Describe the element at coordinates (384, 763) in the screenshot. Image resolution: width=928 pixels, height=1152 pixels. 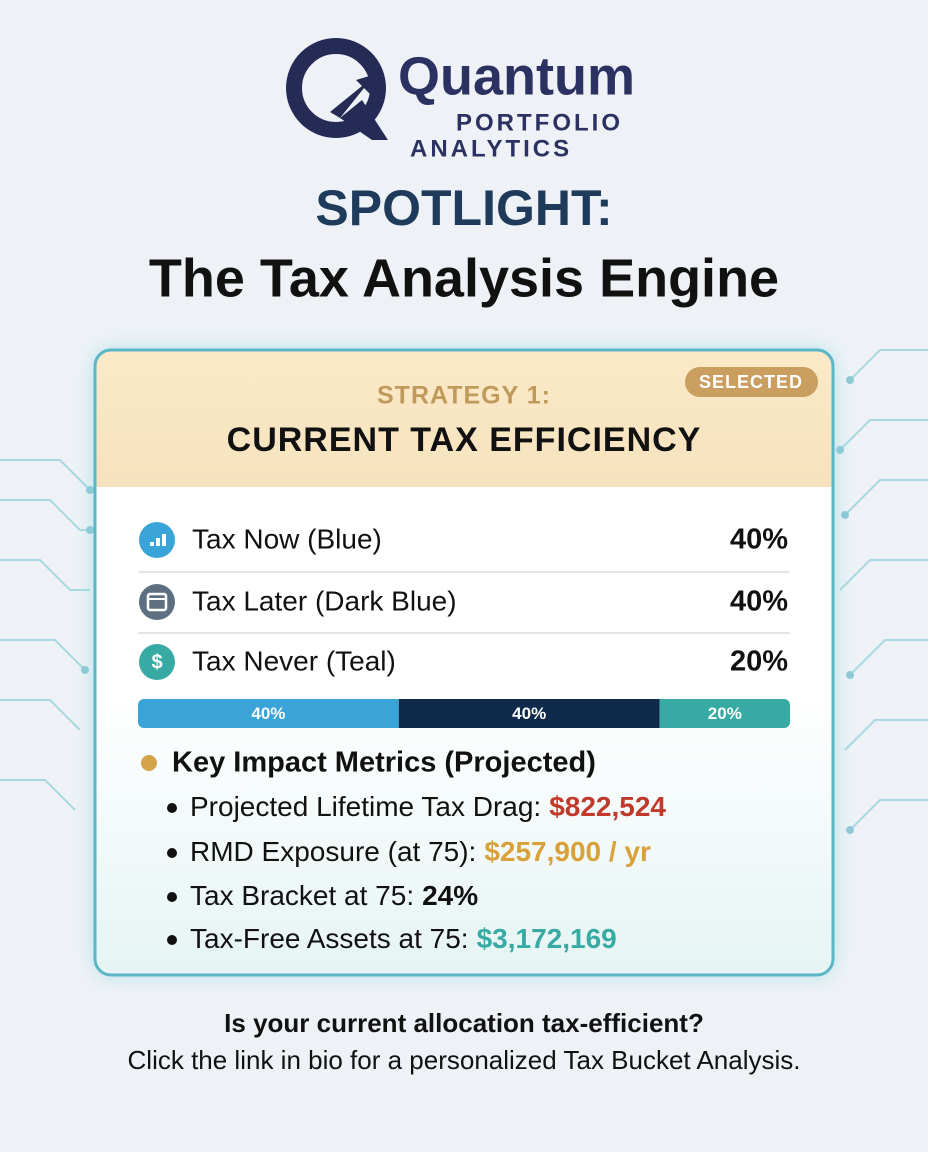
I see `metrics-heading: Key Impact Metrics (Projected)` at that location.